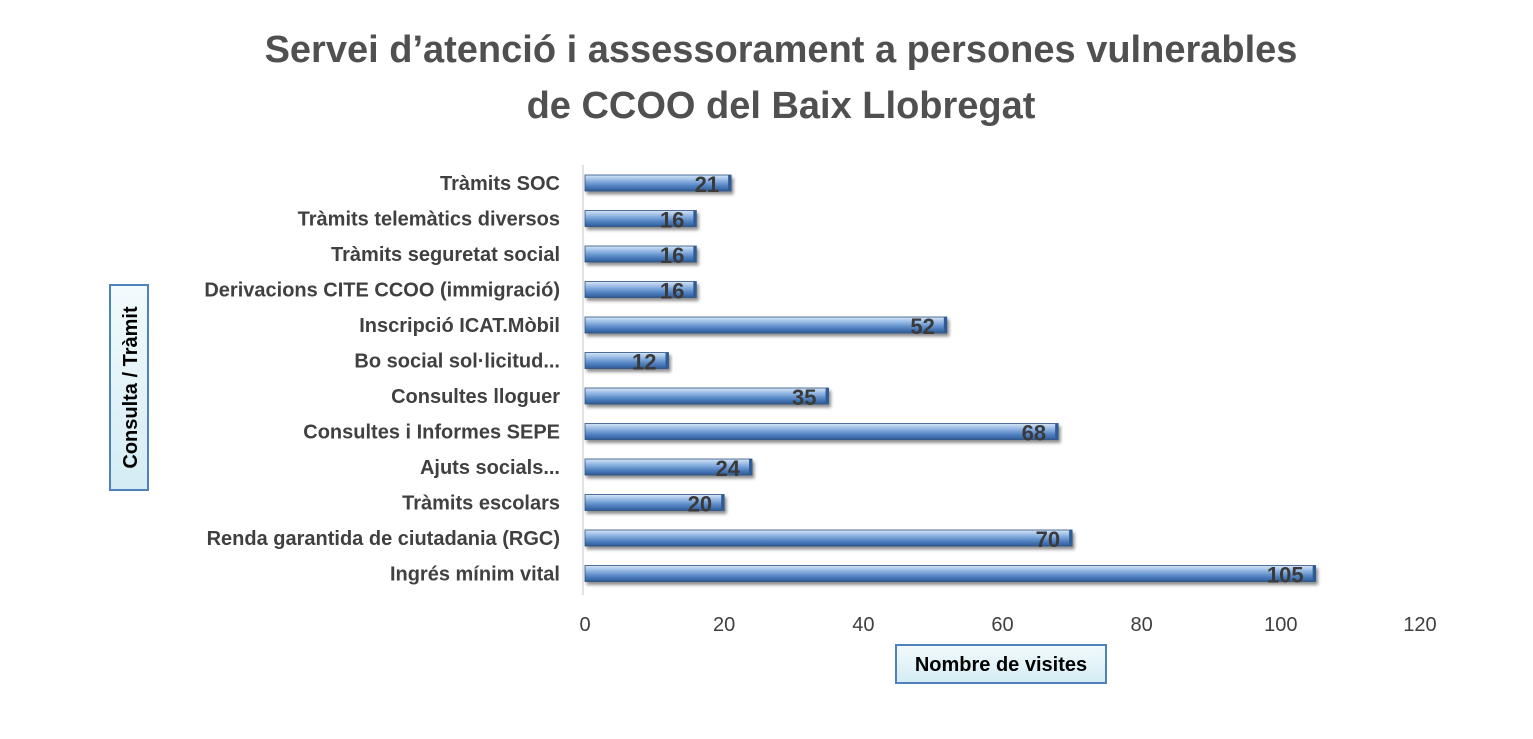  Describe the element at coordinates (728, 468) in the screenshot. I see `data-label: 24` at that location.